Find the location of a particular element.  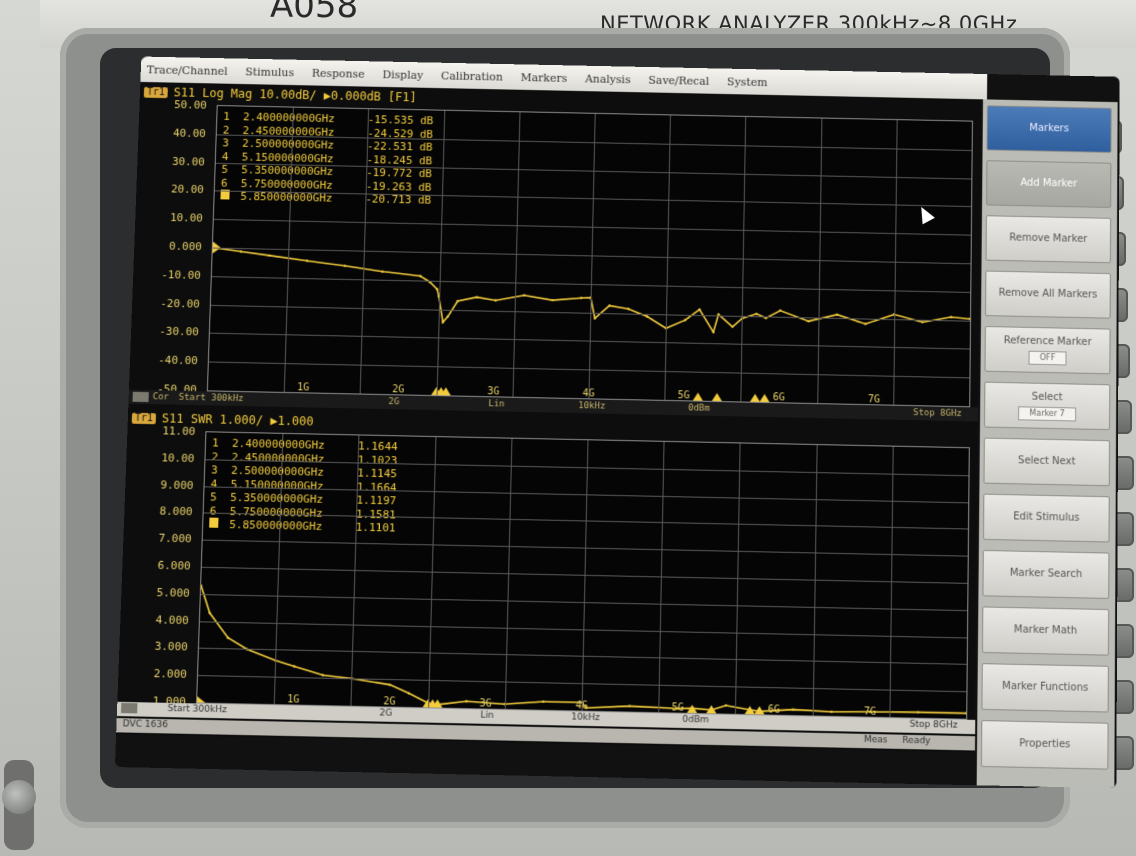

menu-item-calibration: Calibration is located at coordinates (472, 76).